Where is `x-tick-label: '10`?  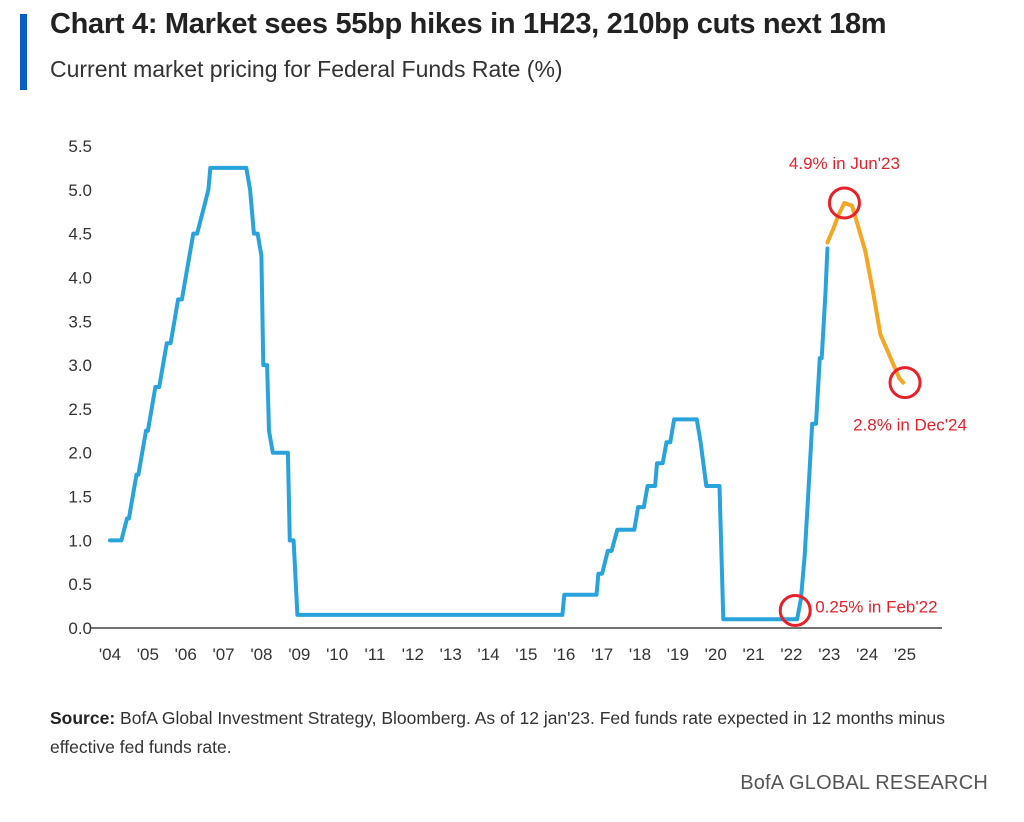 x-tick-label: '10 is located at coordinates (337, 654).